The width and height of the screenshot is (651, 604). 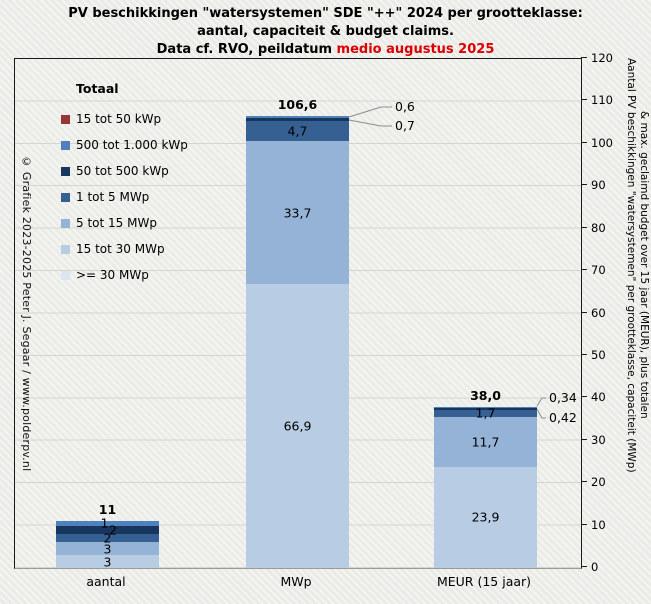 I want to click on y-axis-tick-label: 60, so click(x=598, y=312).